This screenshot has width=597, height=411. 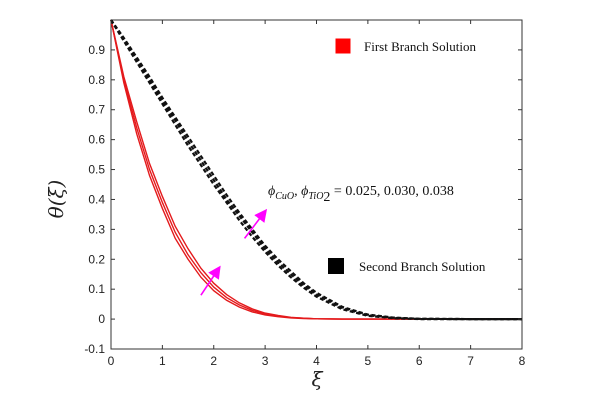 What do you see at coordinates (326, 197) in the screenshot?
I see `annotation-sub-2: 2` at bounding box center [326, 197].